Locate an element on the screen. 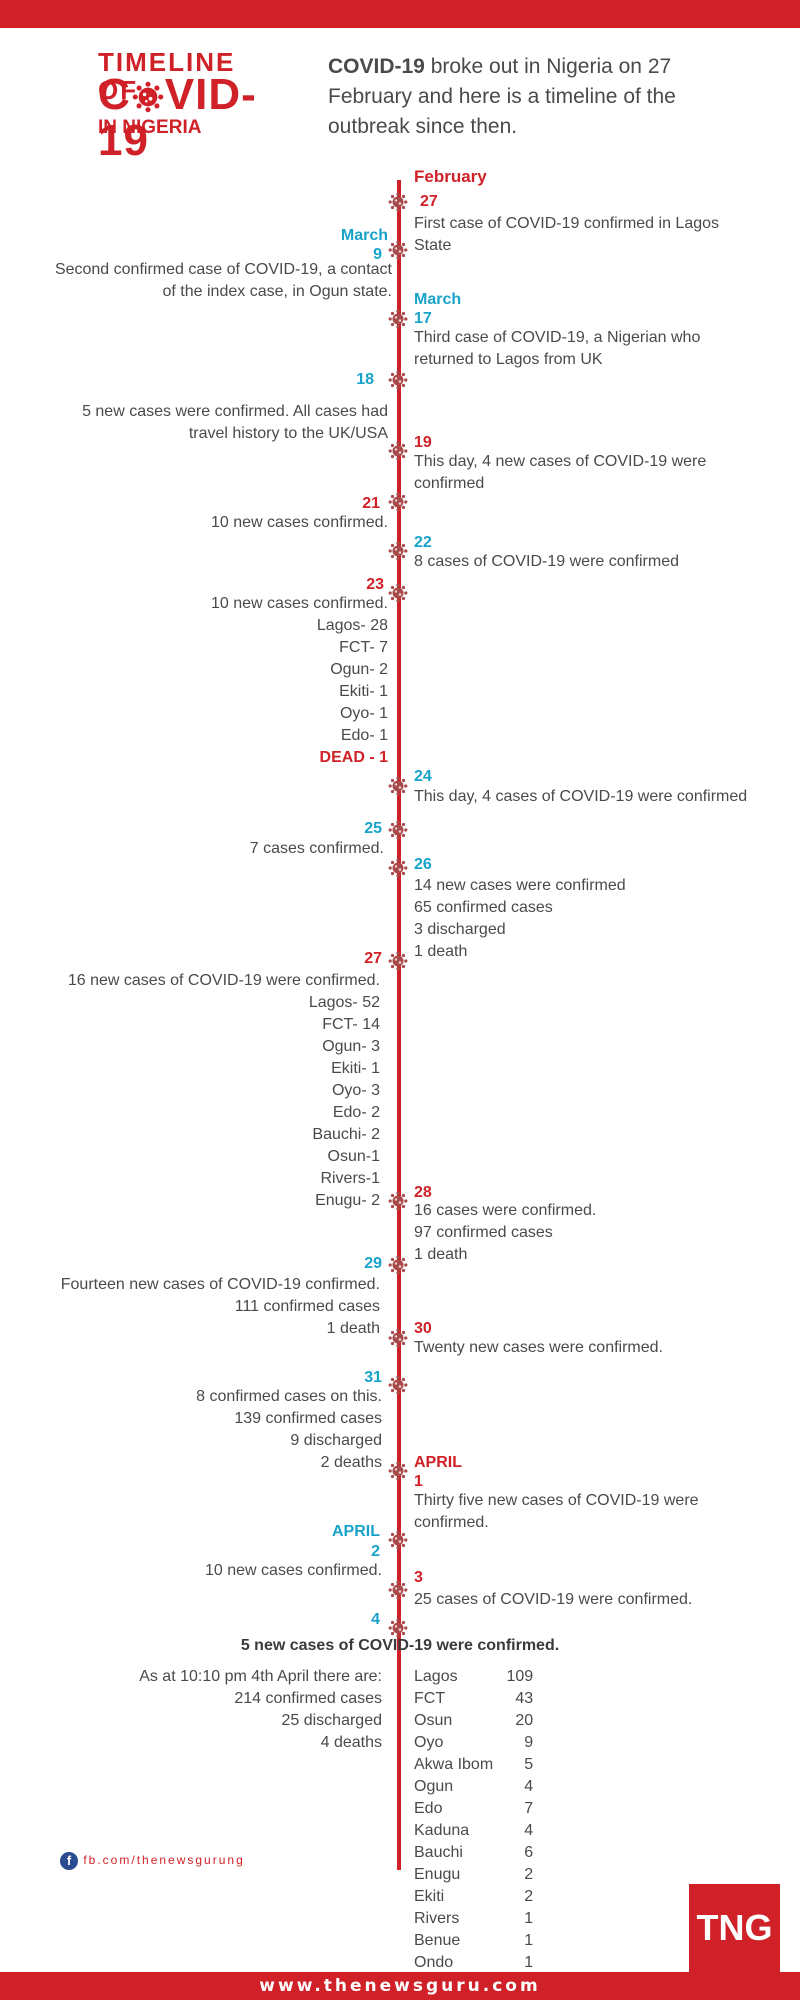  website-footer: www.thenewsguru.com is located at coordinates (400, 1986).